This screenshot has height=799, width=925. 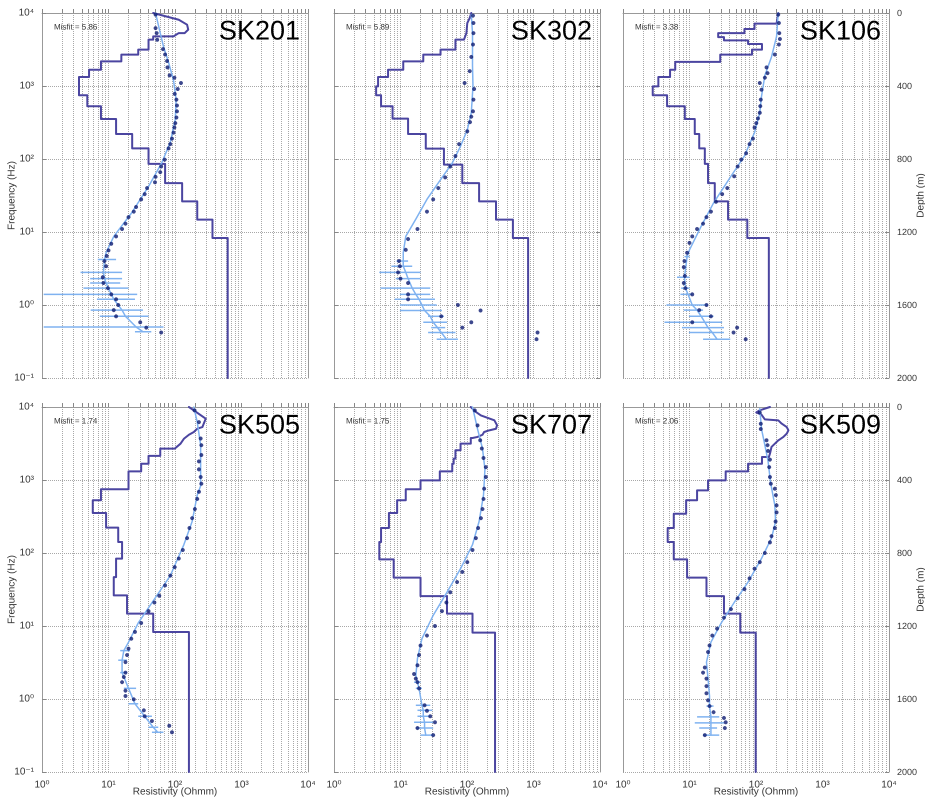 What do you see at coordinates (657, 27) in the screenshot?
I see `annotation: Misfit = 3.38` at bounding box center [657, 27].